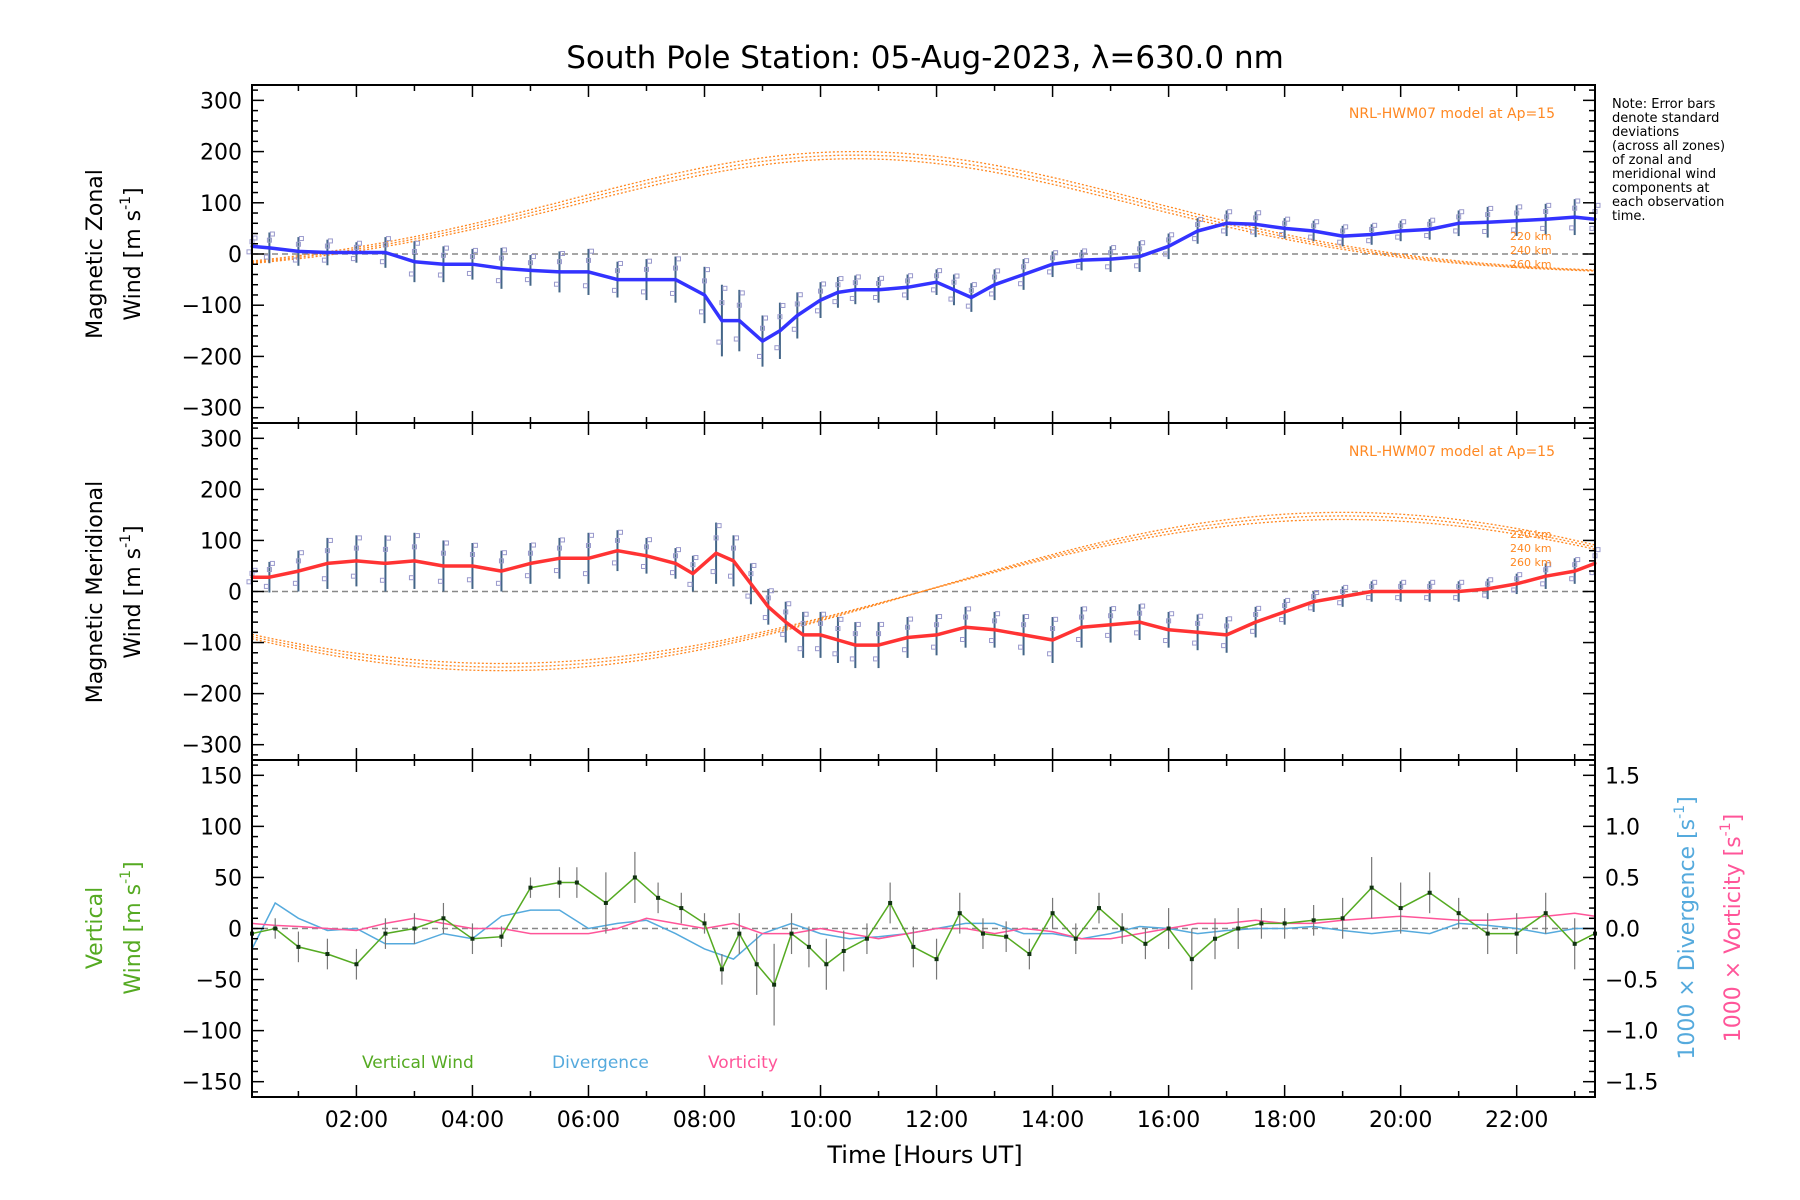 The image size is (1800, 1200). What do you see at coordinates (95, 592) in the screenshot?
I see `meridional-ylabel-line1: Magnetic Meridional` at bounding box center [95, 592].